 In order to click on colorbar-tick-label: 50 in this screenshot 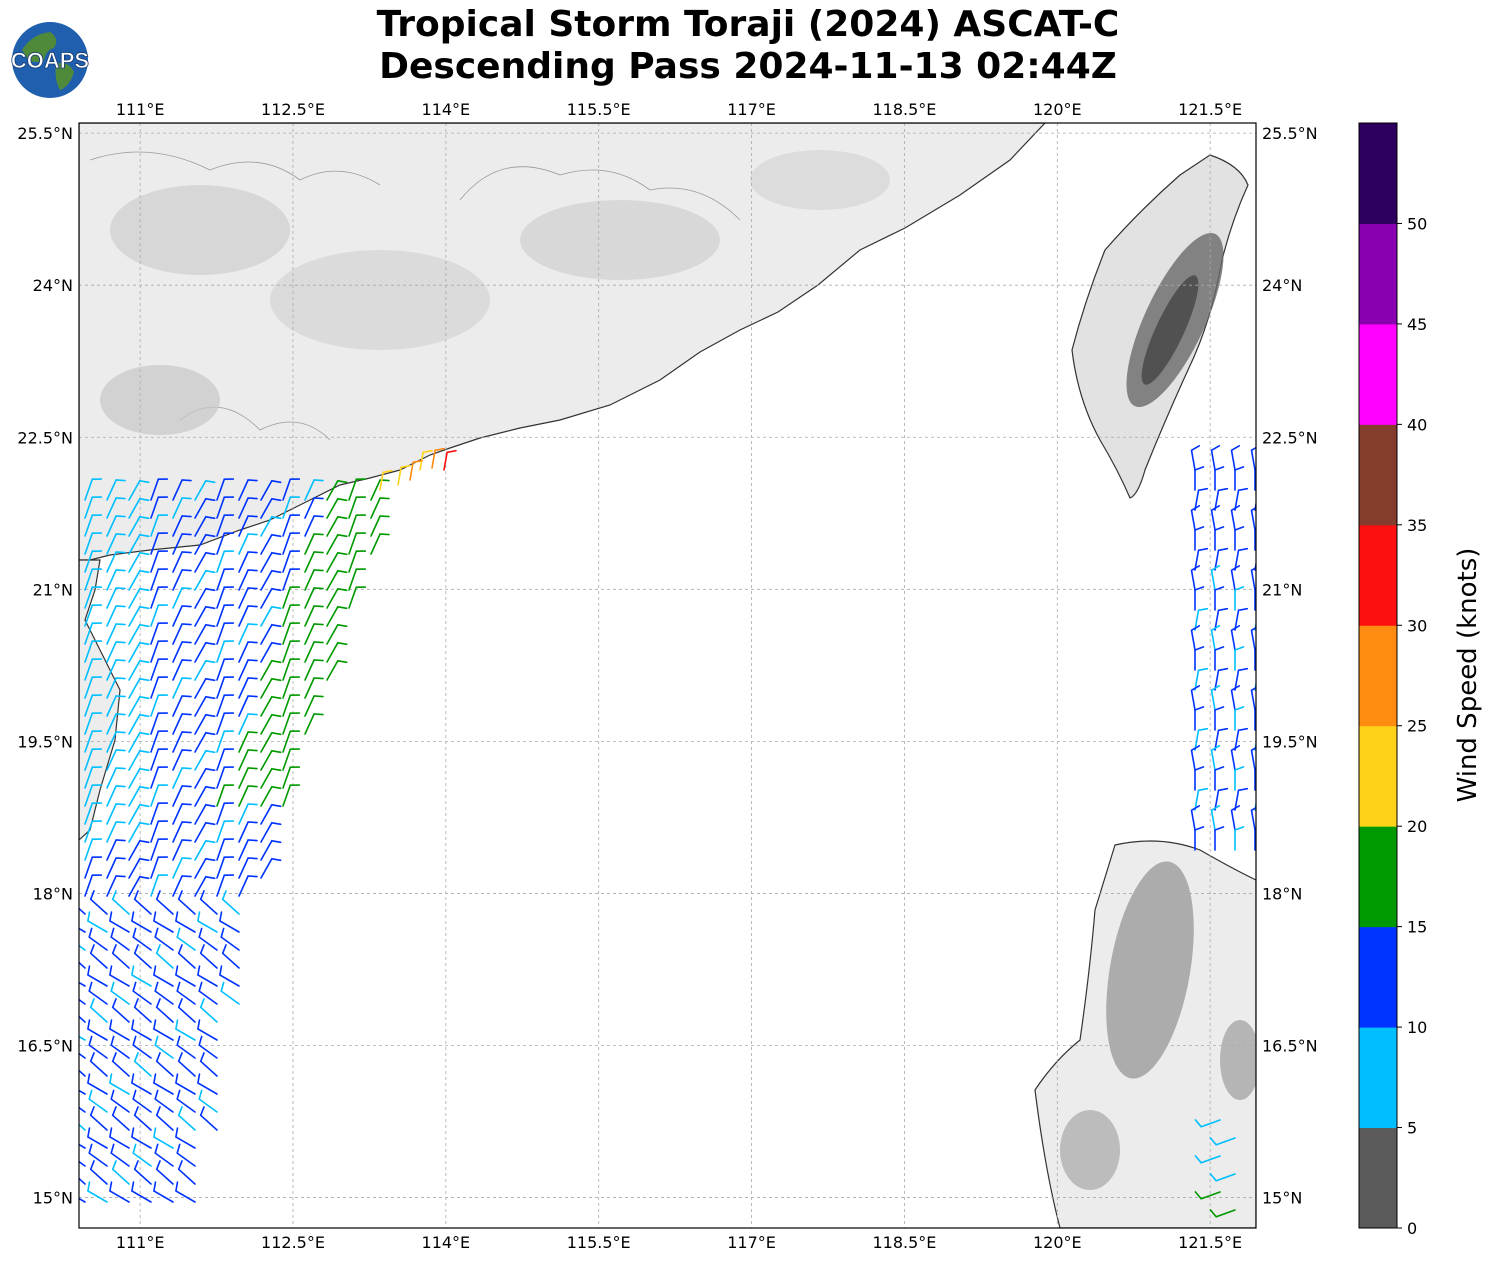, I will do `click(1417, 223)`.